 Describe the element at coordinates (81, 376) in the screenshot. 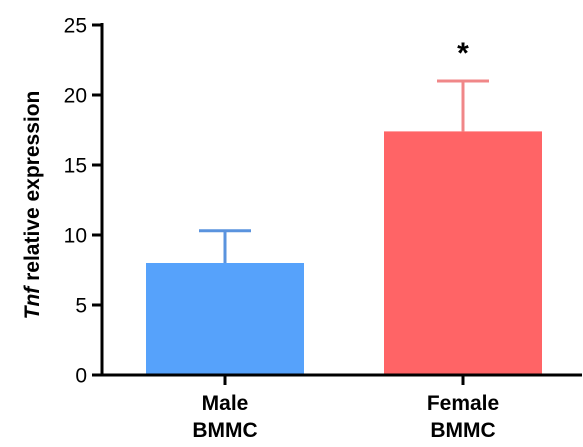

I see `y-tick-label: 0` at that location.